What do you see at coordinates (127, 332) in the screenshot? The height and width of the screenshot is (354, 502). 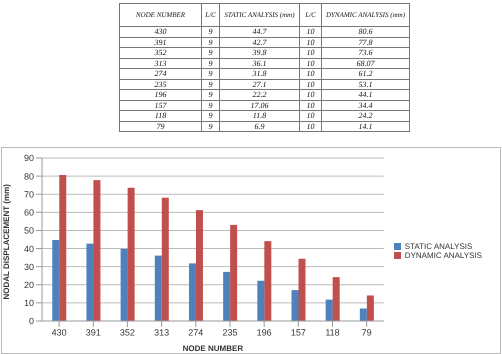 I see `x-tick-label: 352` at bounding box center [127, 332].